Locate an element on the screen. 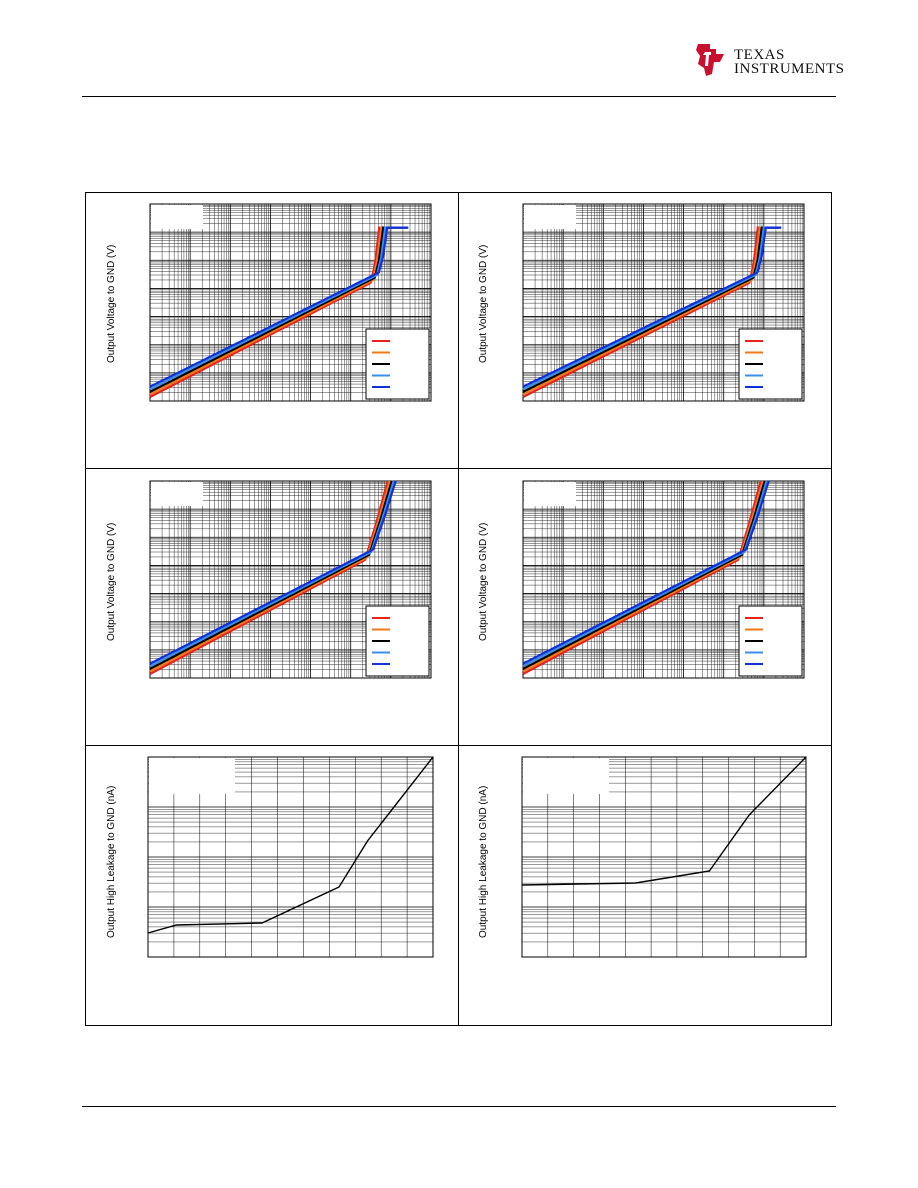 The height and width of the screenshot is (1188, 918). ylabel-fig-4: Output Voltage to GND (V) is located at coordinates (483, 581).